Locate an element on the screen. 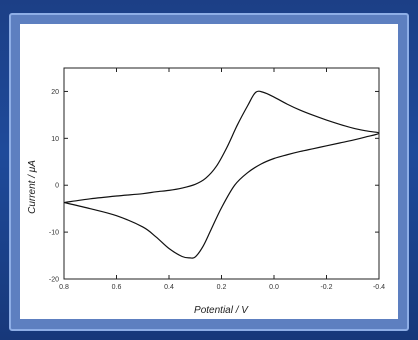 The width and height of the screenshot is (418, 340). y-tick-label: 0 is located at coordinates (57, 186).